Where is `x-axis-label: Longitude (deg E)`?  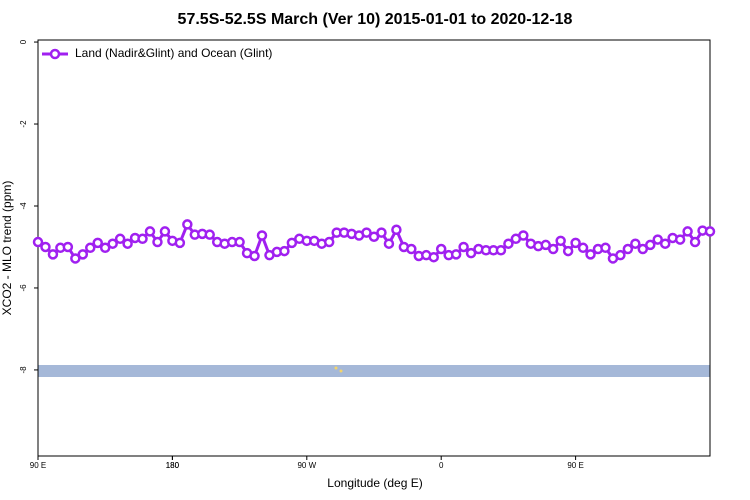 x-axis-label: Longitude (deg E) is located at coordinates (374, 483).